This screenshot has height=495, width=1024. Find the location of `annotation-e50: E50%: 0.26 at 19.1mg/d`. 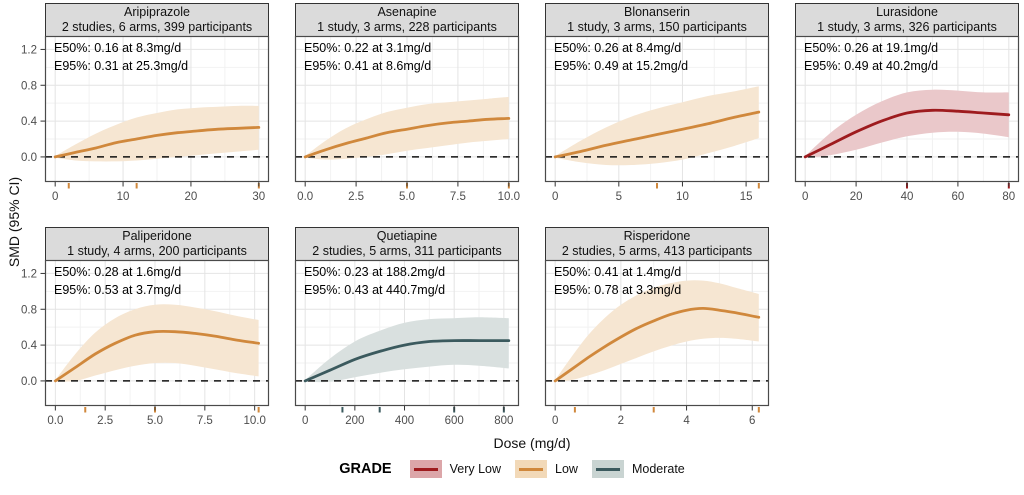

annotation-e50: E50%: 0.26 at 19.1mg/d is located at coordinates (871, 48).